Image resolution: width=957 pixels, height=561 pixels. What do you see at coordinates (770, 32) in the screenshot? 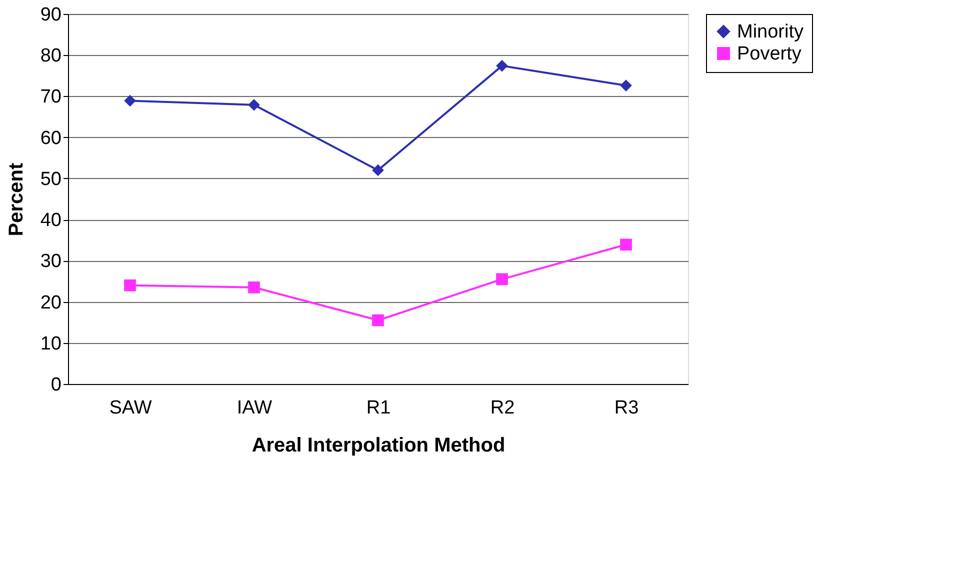
I see `legend-label: Minority` at bounding box center [770, 32].